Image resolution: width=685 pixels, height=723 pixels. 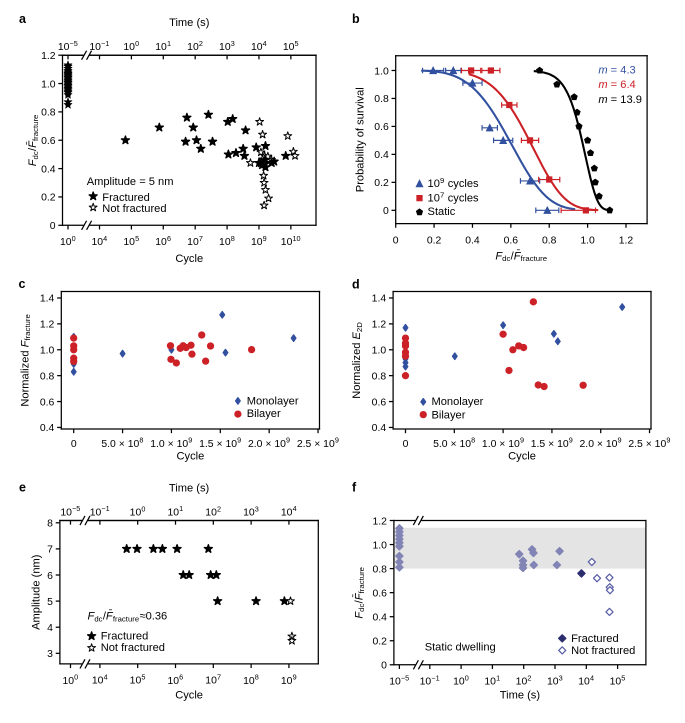 What do you see at coordinates (353, 360) in the screenshot?
I see `svg-text:N o r m: N o r m a l i z e d E 2 D` at bounding box center [353, 360].